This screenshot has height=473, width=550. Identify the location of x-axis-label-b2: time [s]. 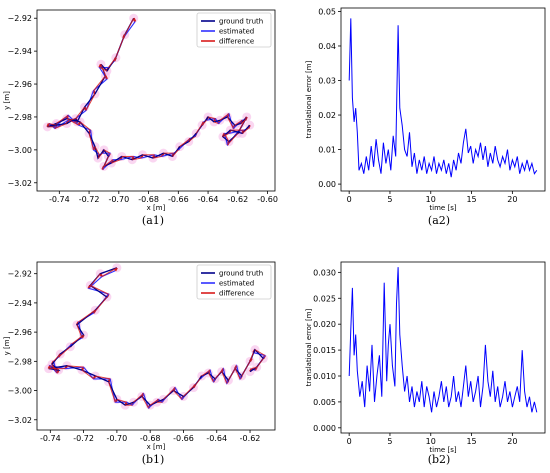
(442, 450).